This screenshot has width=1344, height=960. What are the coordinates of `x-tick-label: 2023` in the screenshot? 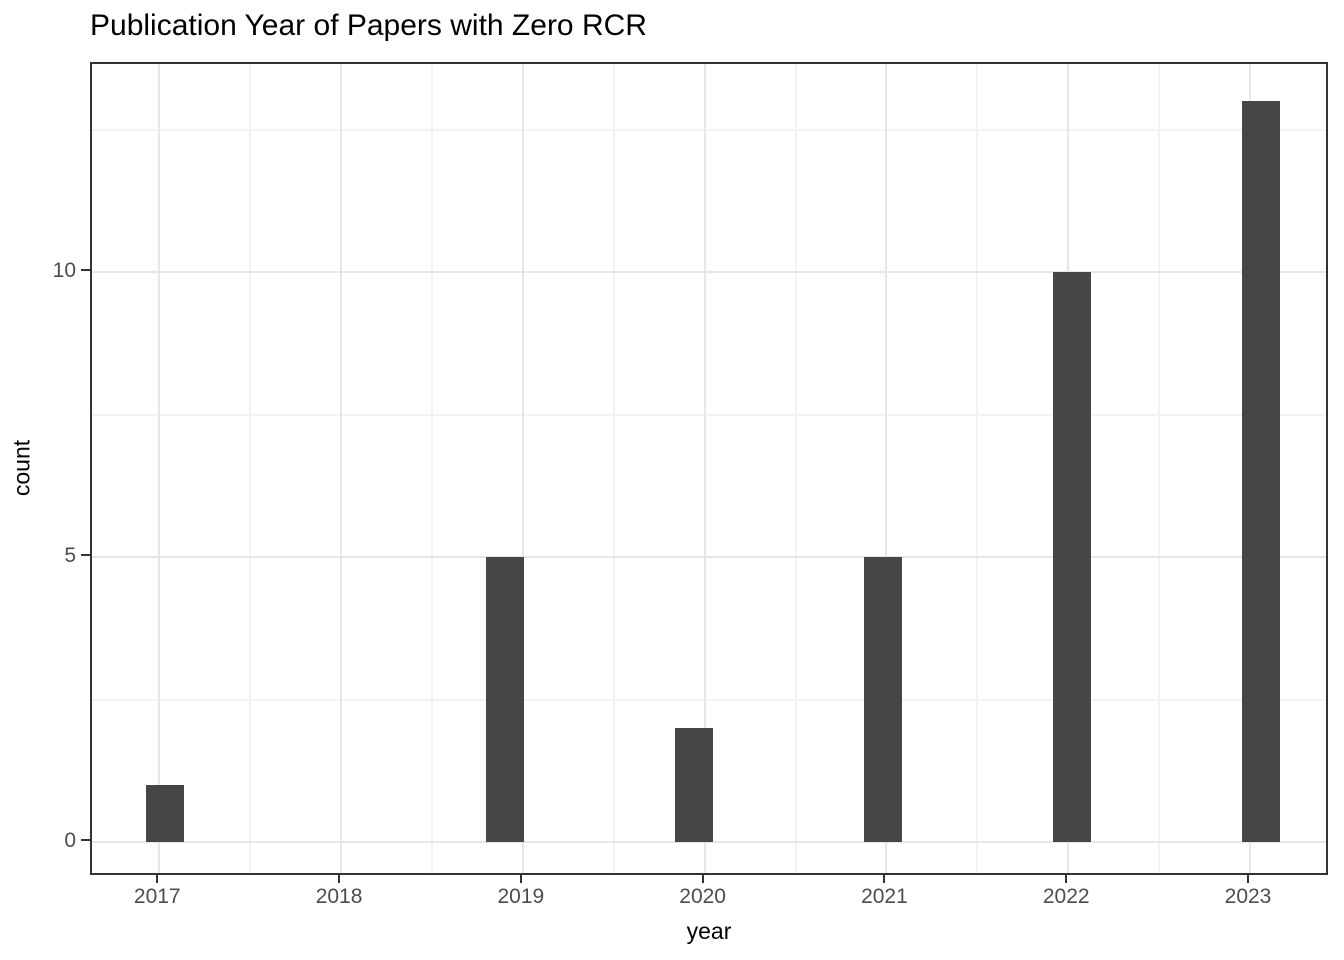 It's located at (1248, 896).